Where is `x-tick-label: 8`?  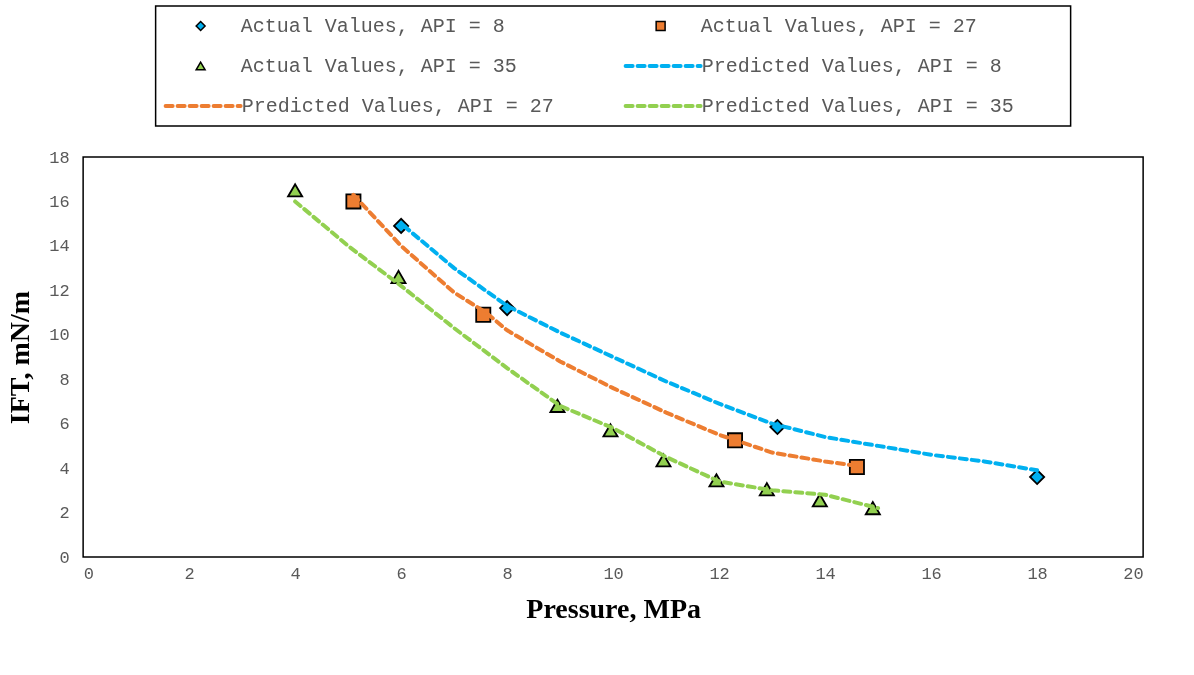 x-tick-label: 8 is located at coordinates (507, 574).